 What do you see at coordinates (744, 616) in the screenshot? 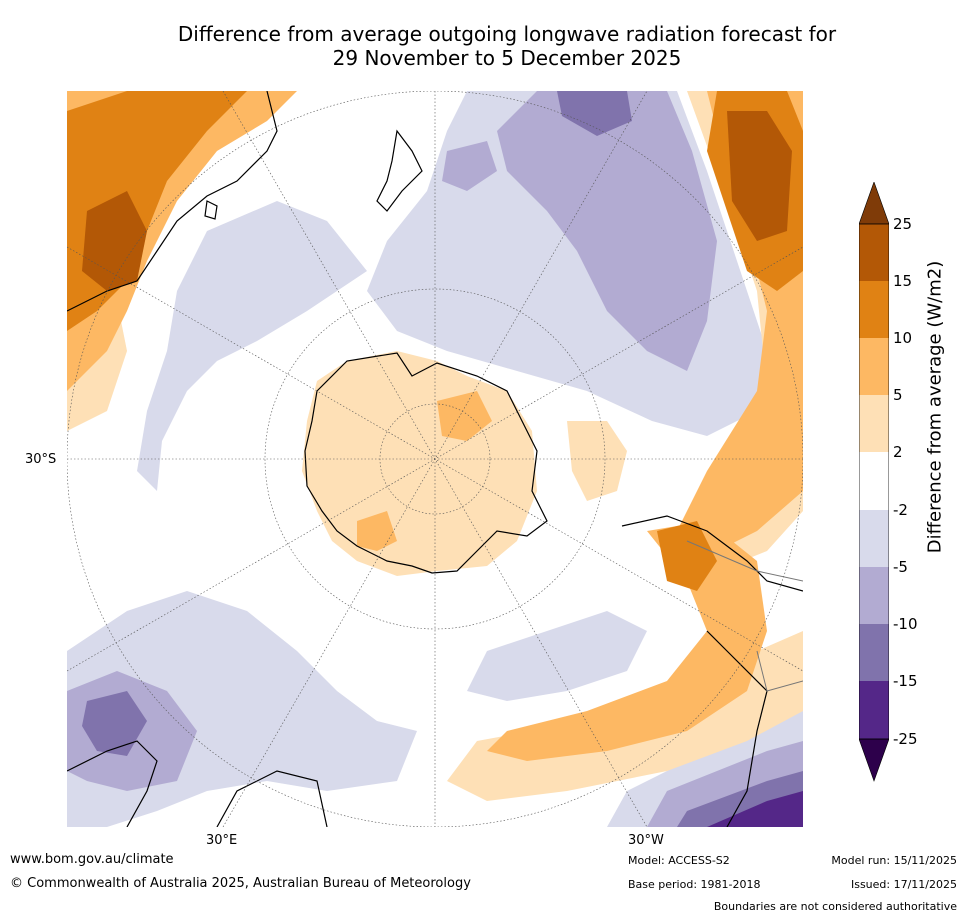
I see `south-america-interior-border` at bounding box center [744, 616].